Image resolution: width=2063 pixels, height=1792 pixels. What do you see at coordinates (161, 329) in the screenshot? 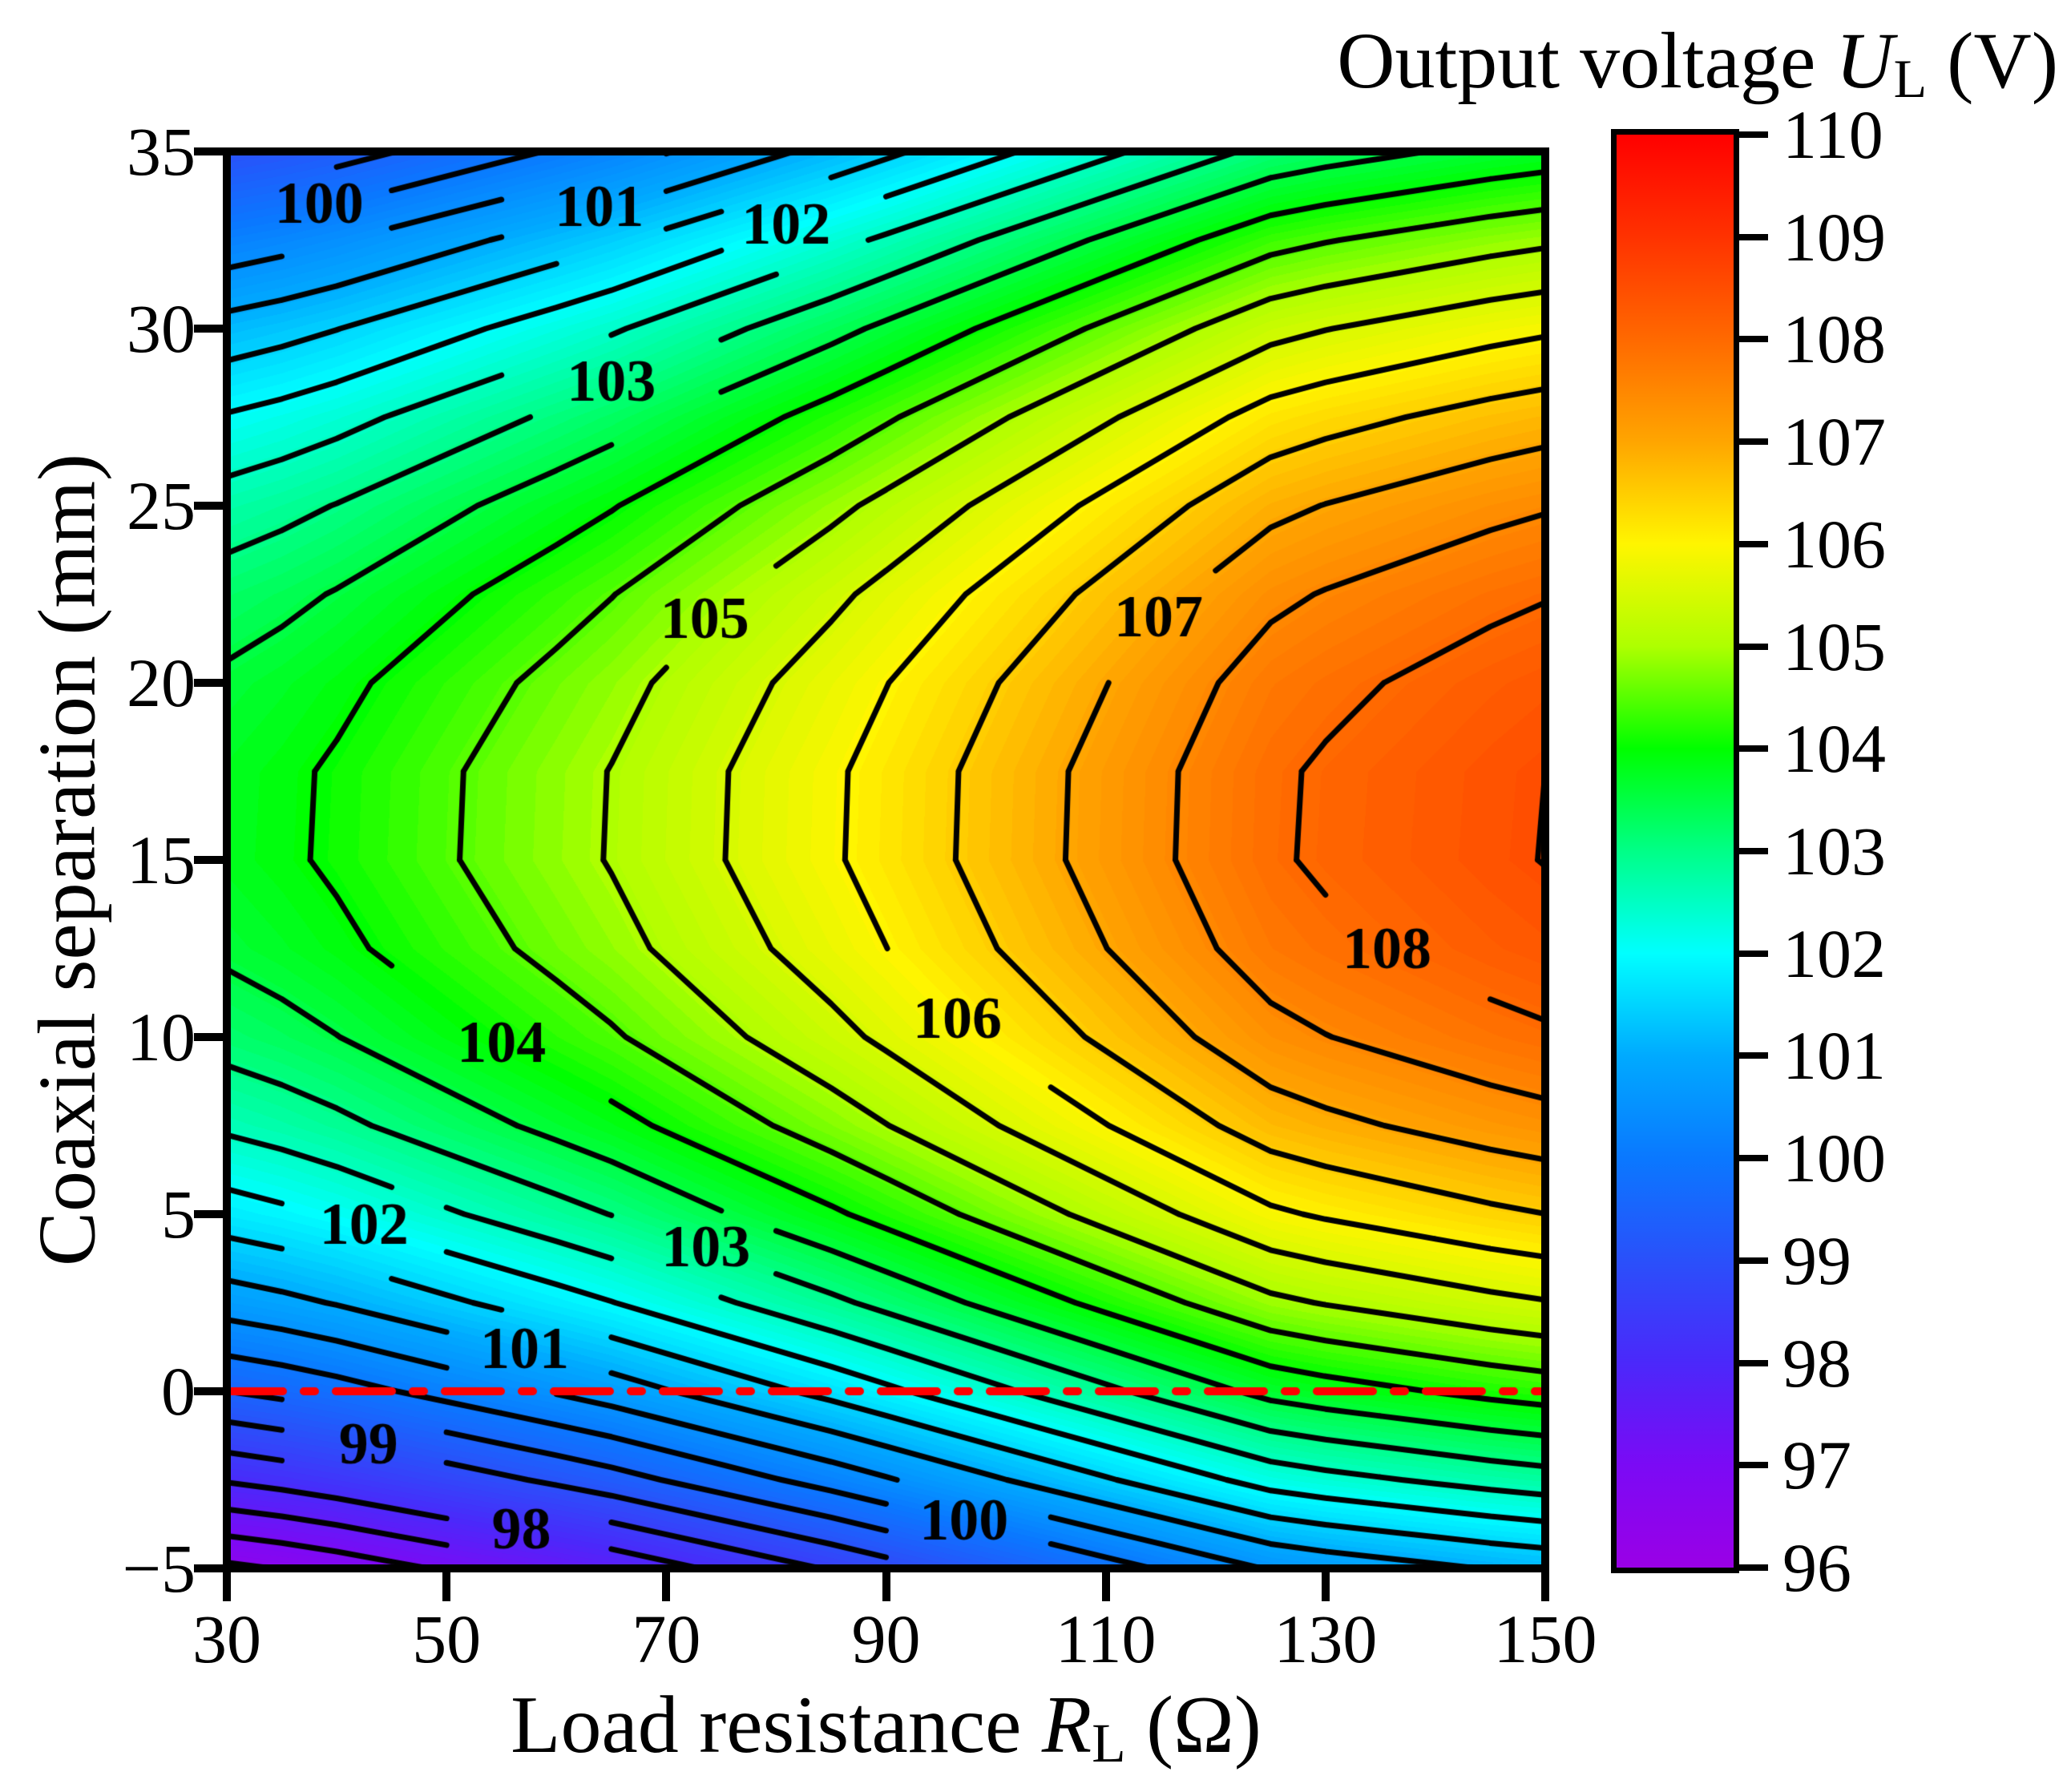
I see `y-tick-label: 30` at bounding box center [161, 329].